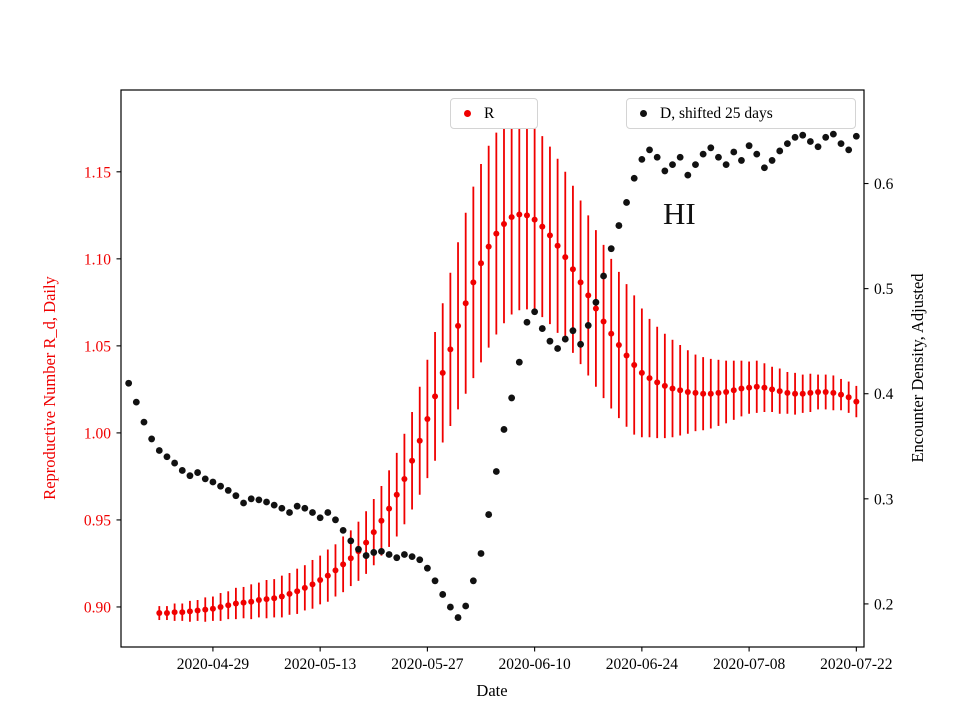 Image resolution: width=960 pixels, height=720 pixels. What do you see at coordinates (97, 346) in the screenshot?
I see `y-tick-left-label: 1.05` at bounding box center [97, 346].